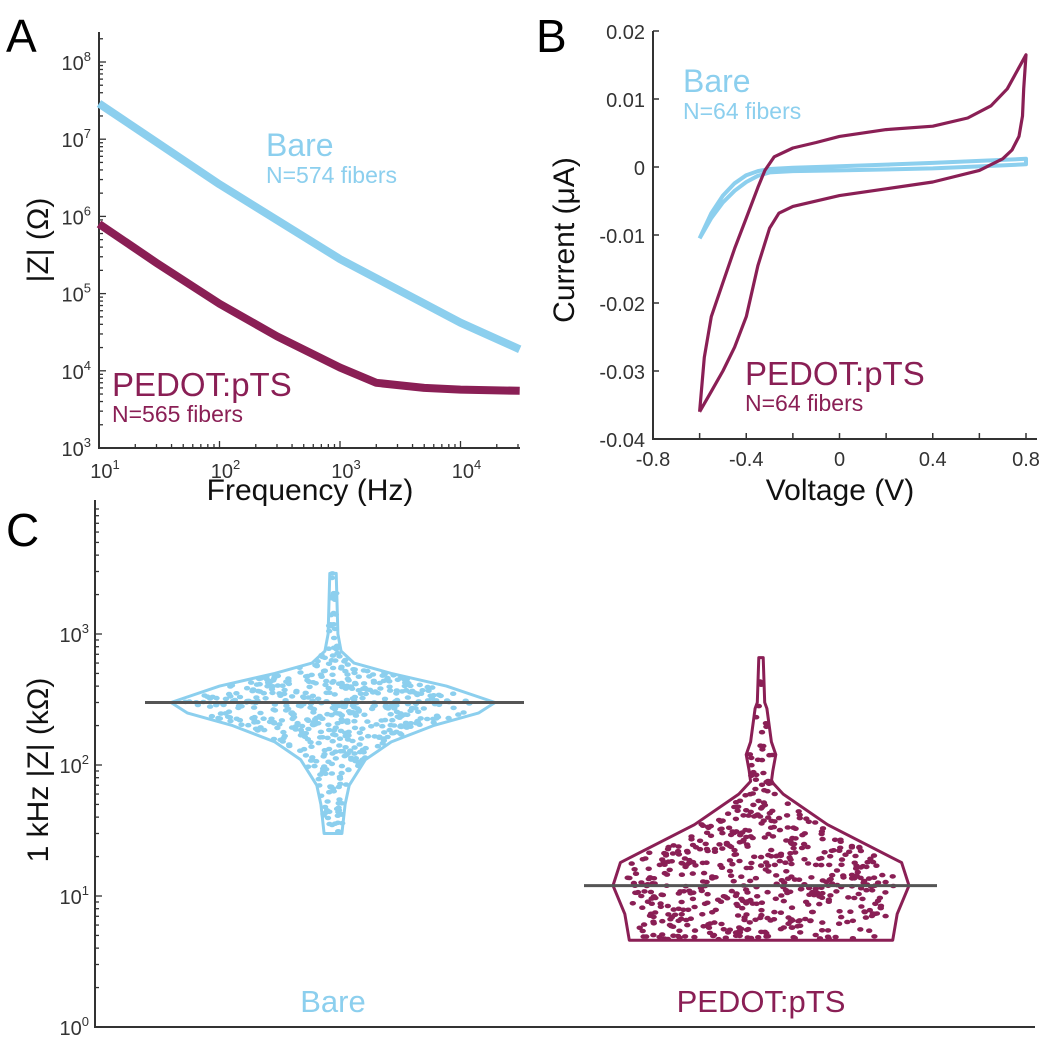  Describe the element at coordinates (345, 470) in the screenshot. I see `x-tick-label: 103` at that location.